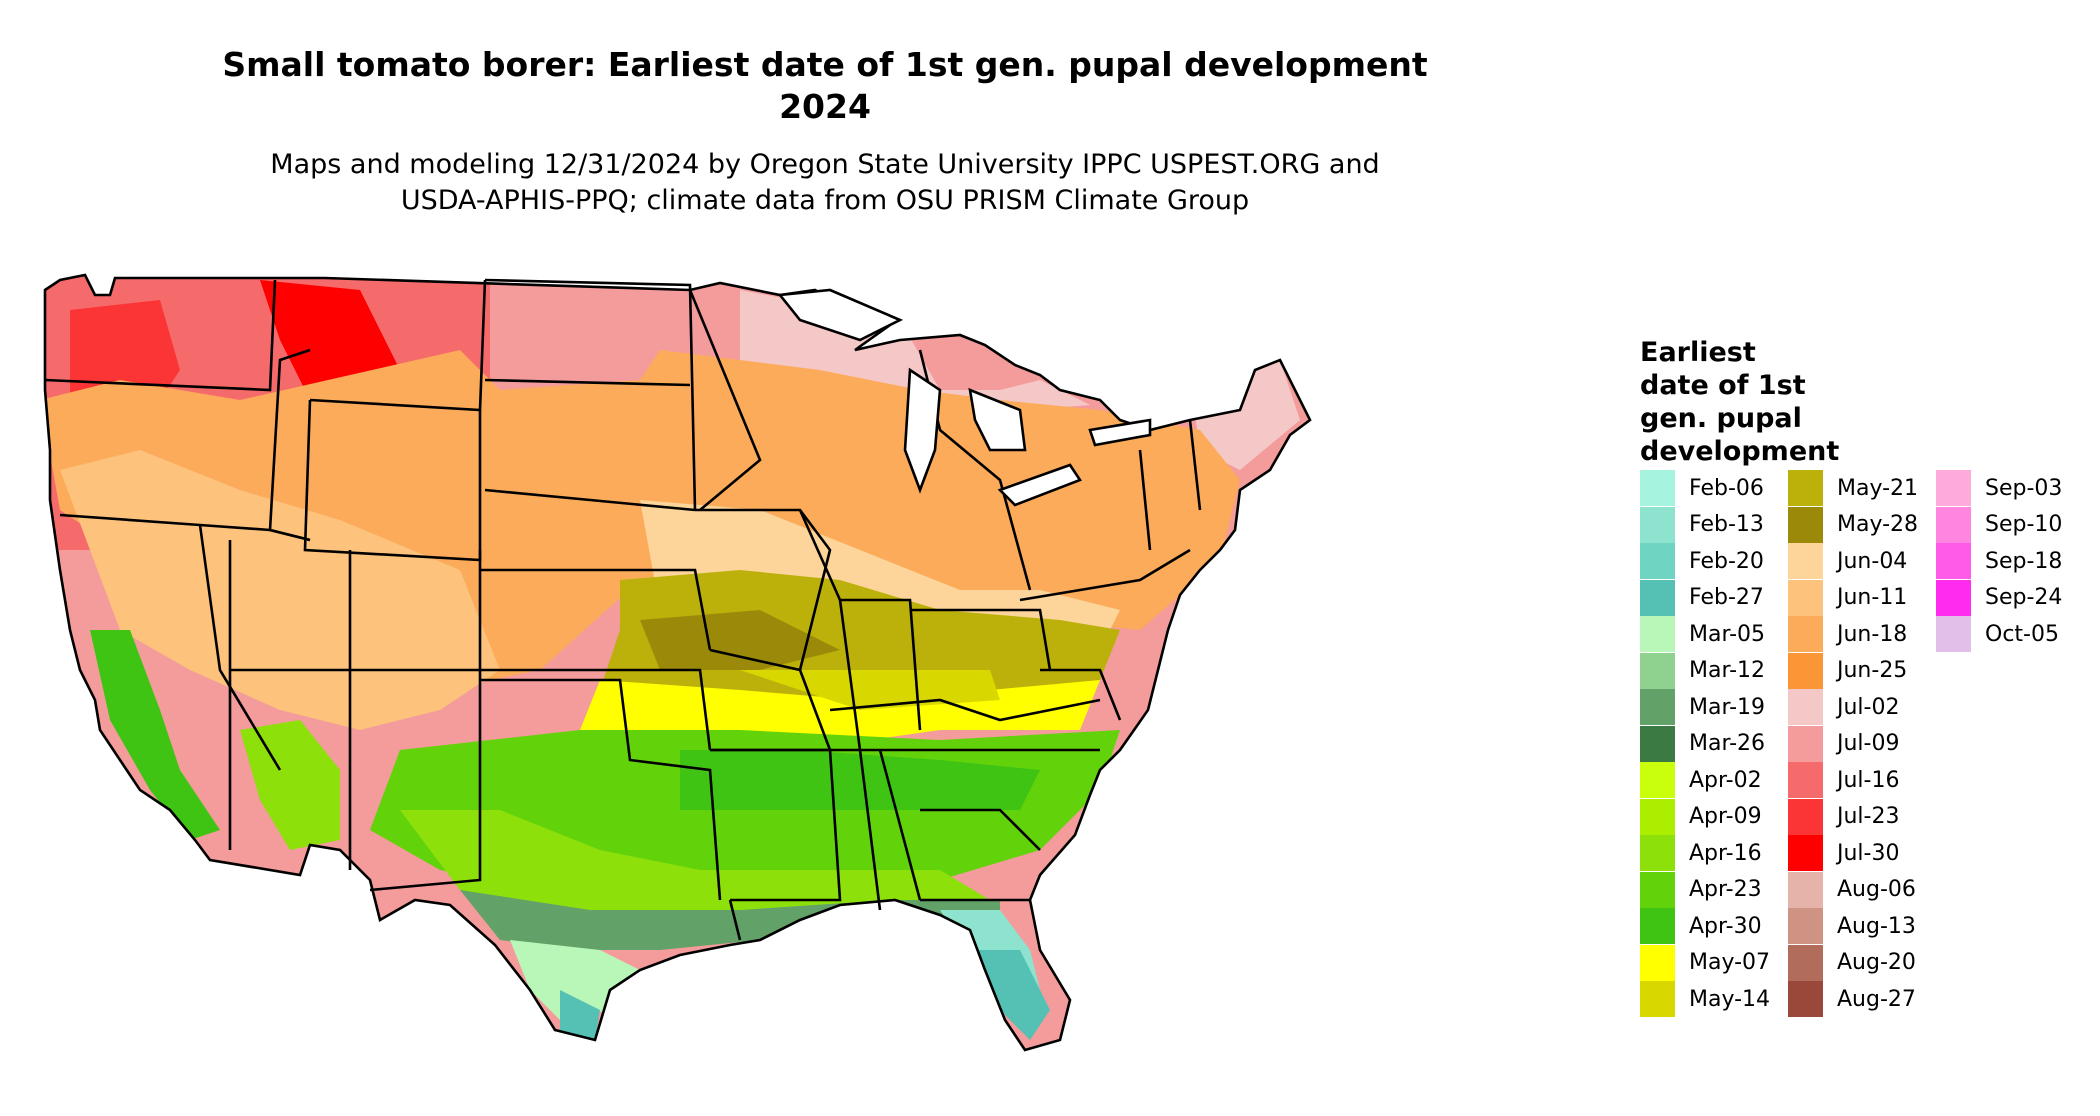 This screenshot has width=2100, height=1116. I want to click on legend-item: Apr-02, so click(1705, 780).